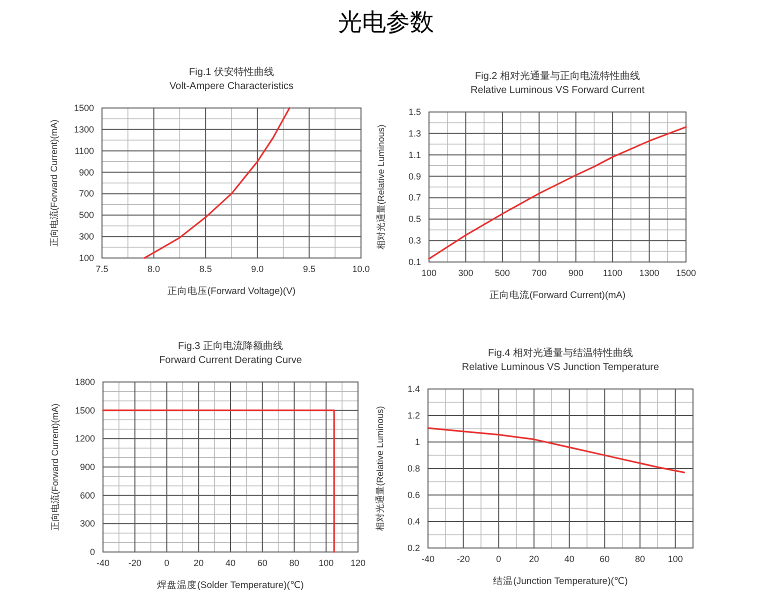 This screenshot has height=605, width=773. Describe the element at coordinates (413, 548) in the screenshot. I see `y-tick-label: 0.2` at that location.